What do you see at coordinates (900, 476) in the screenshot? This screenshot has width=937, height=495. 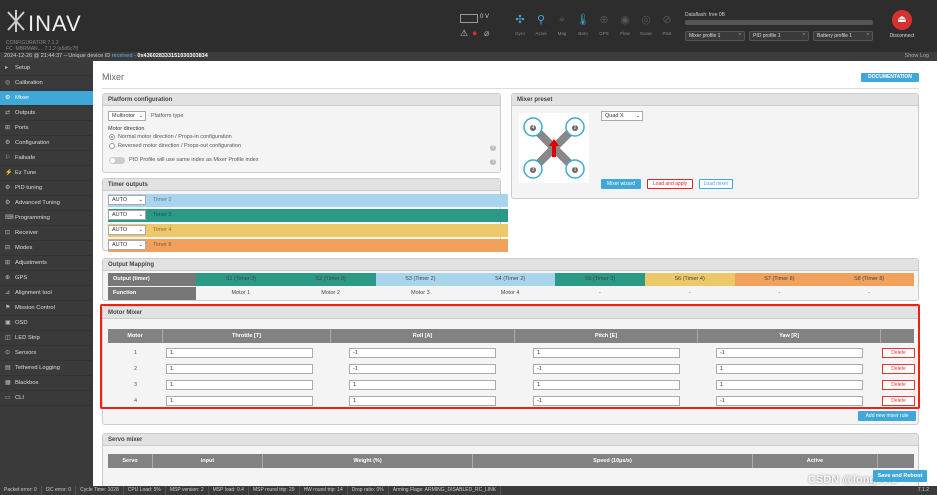 I see `save-and-reboot-button: Save and Reboot` at bounding box center [900, 476].